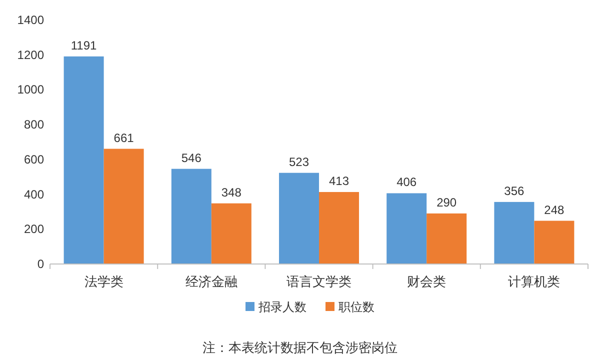  Describe the element at coordinates (30, 55) in the screenshot. I see `y-tick-label: 1200` at that location.